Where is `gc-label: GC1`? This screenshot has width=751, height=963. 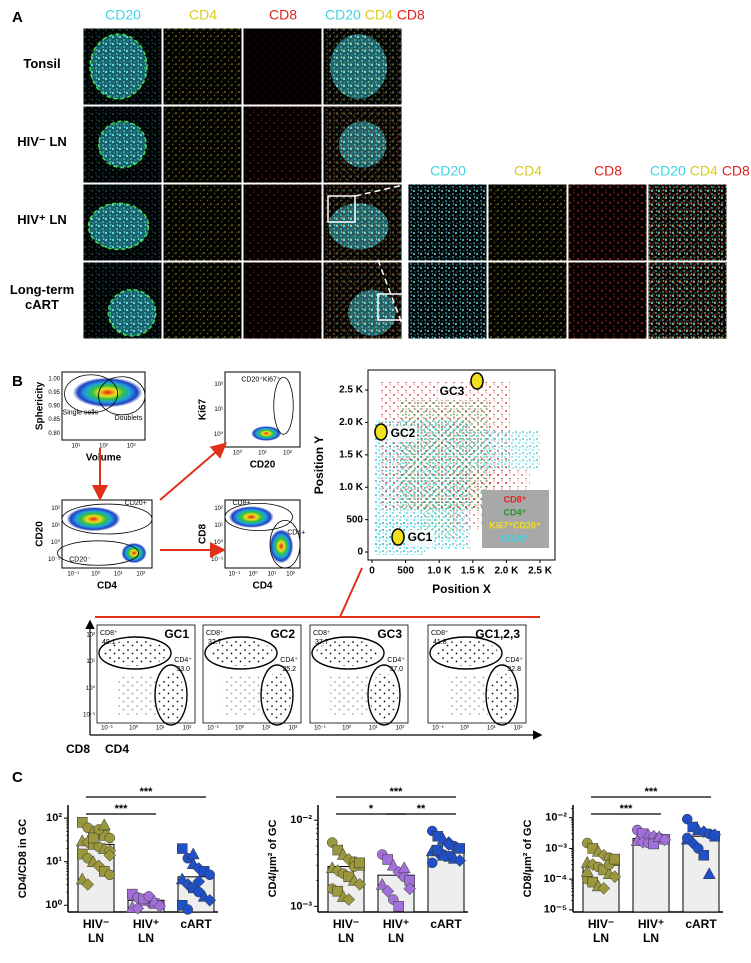 gc-label: GC1 is located at coordinates (420, 537).